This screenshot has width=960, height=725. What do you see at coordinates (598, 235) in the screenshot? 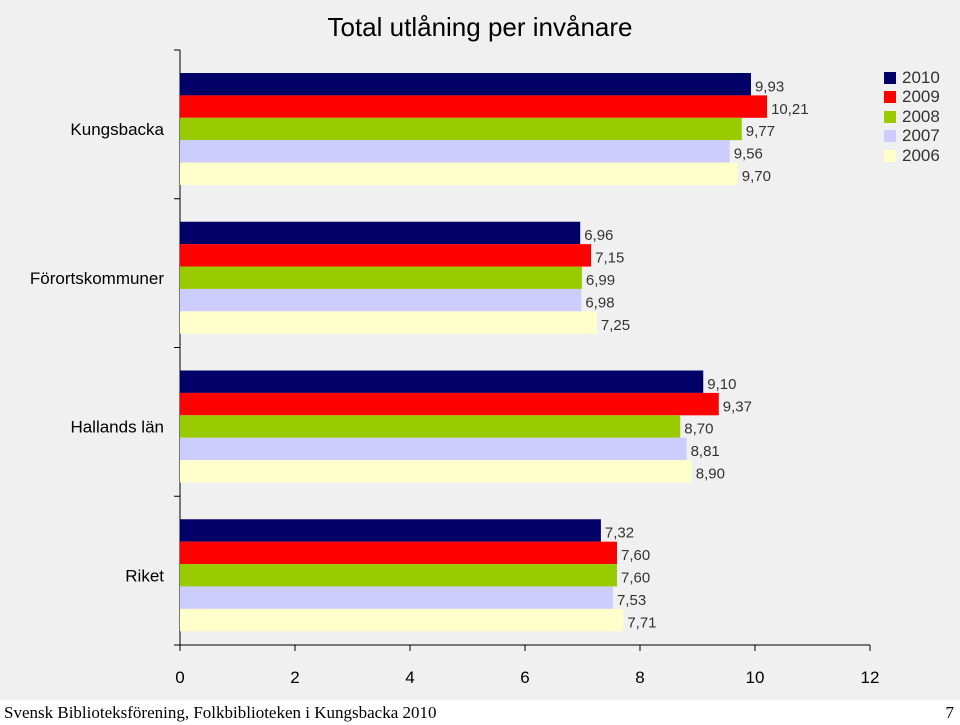
I see `data-label: 6,96` at bounding box center [598, 235].